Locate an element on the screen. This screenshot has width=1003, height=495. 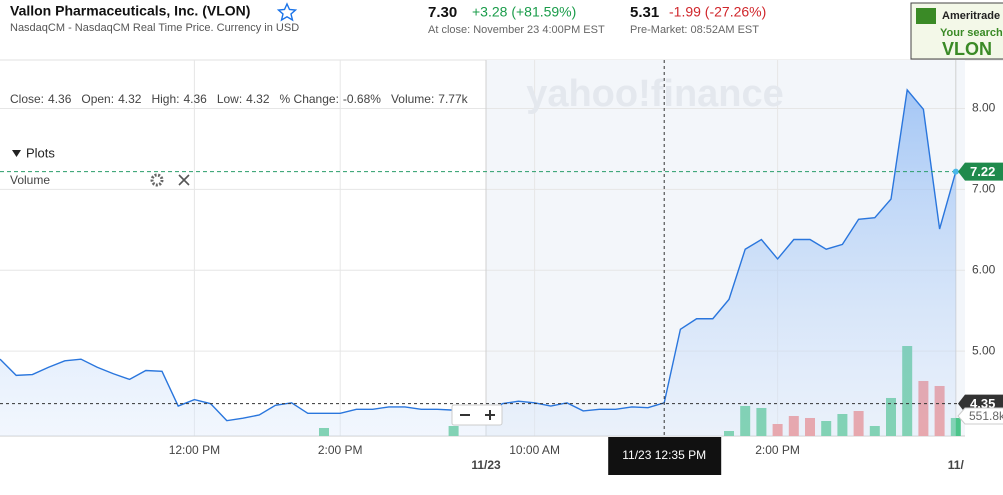
ad-line: Your search: is located at coordinates (971, 33).